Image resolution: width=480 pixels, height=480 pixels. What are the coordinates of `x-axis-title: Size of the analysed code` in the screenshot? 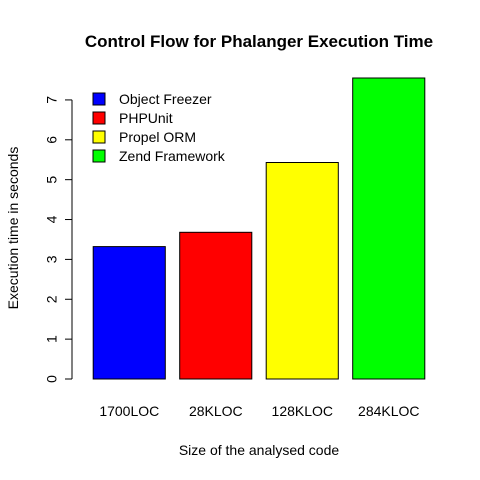 It's located at (259, 450).